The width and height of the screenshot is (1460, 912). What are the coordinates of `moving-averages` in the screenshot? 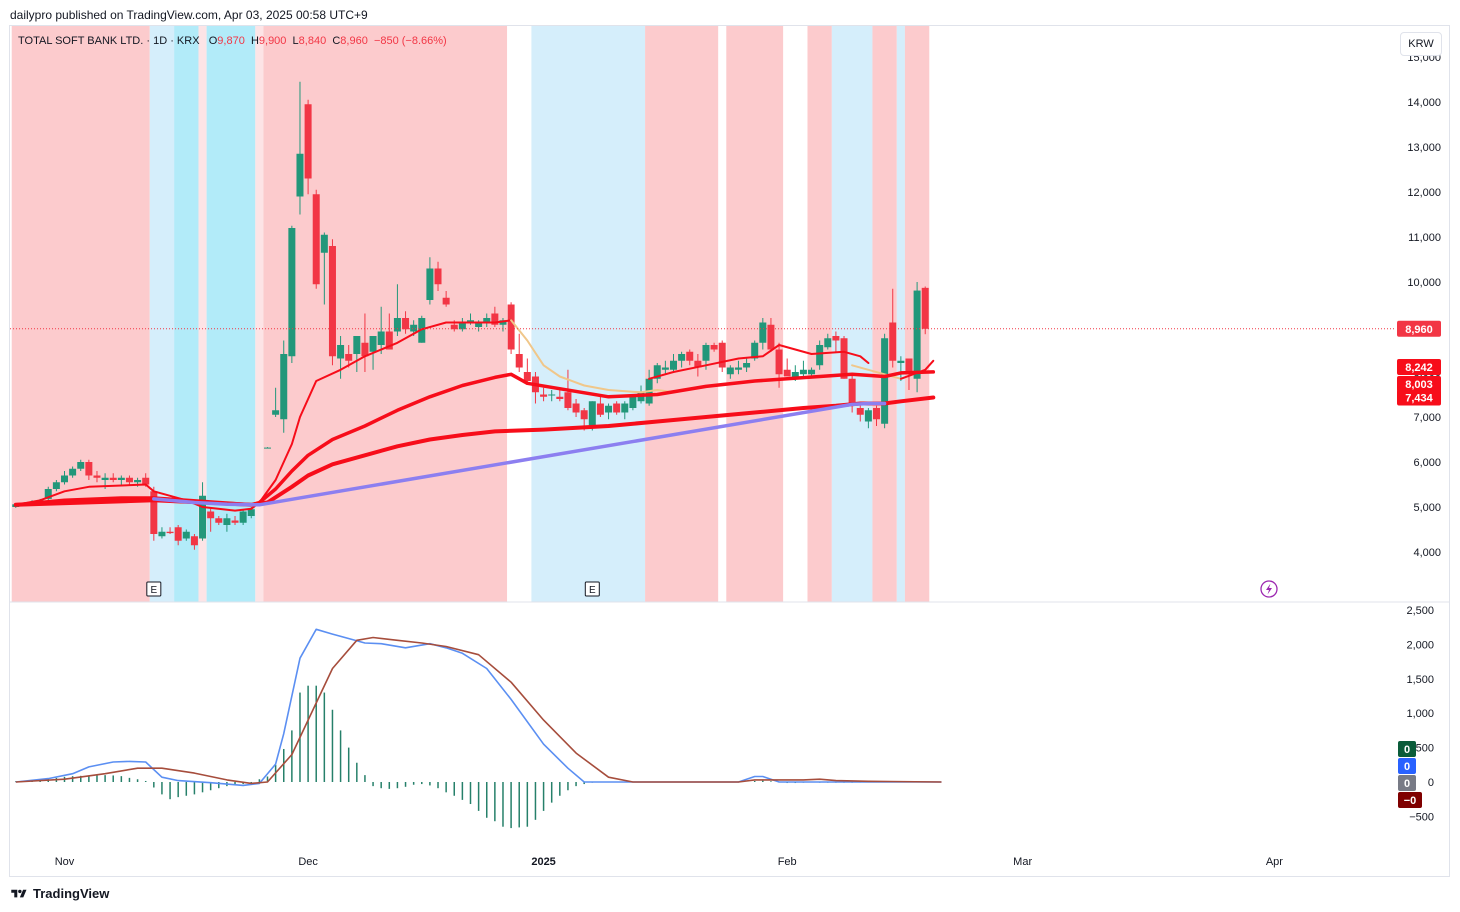 It's located at (474, 415).